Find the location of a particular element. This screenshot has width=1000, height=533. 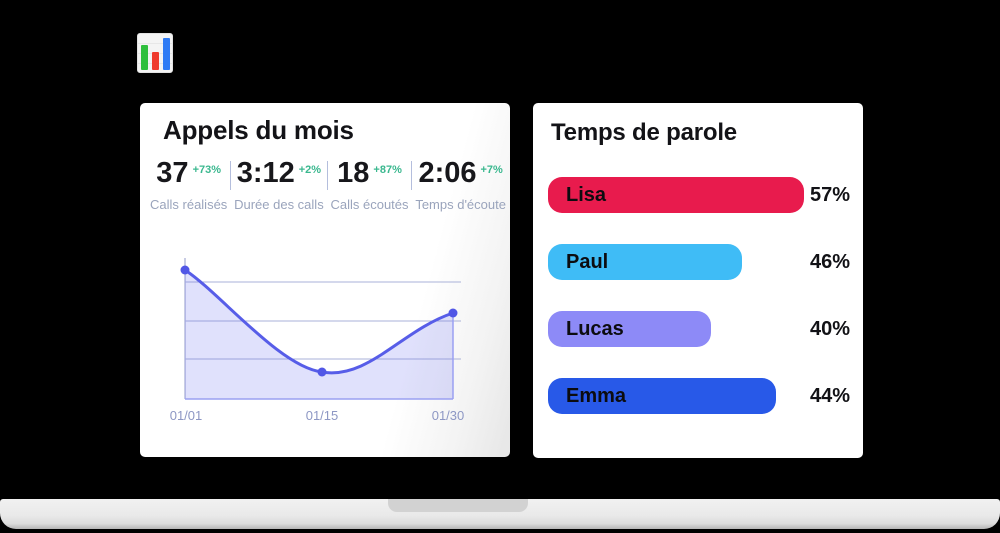

stat-calls-ecoutes: 18 +87% Calls écoutés is located at coordinates (369, 184).